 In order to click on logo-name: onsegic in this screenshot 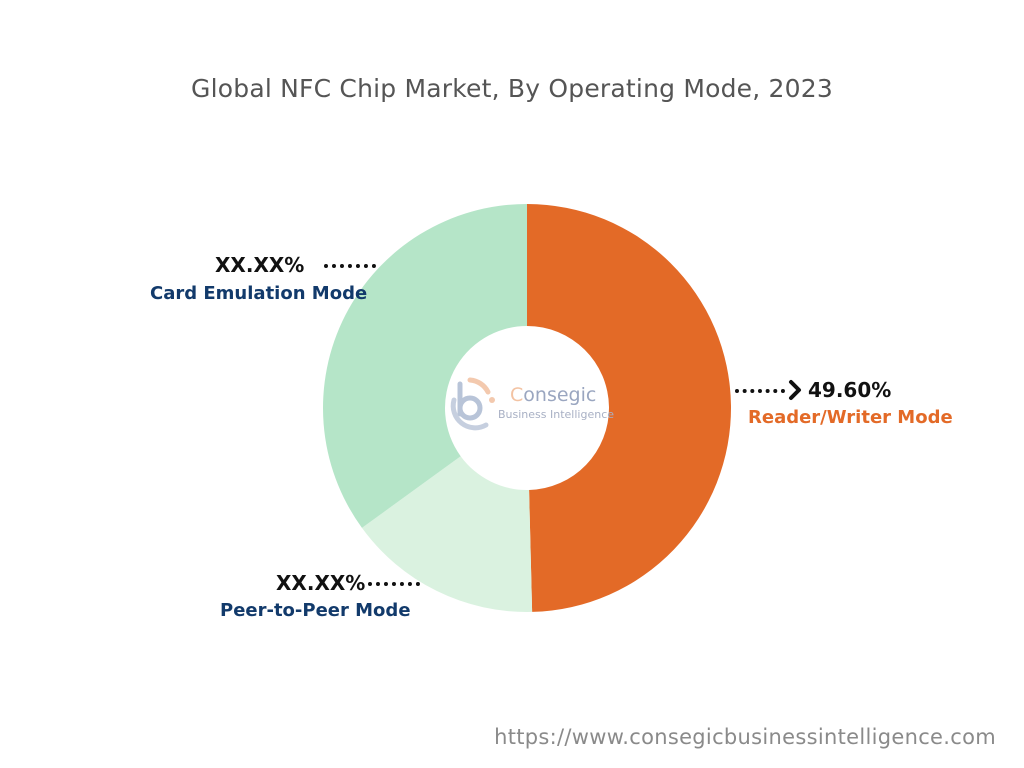, I will do `click(560, 395)`.